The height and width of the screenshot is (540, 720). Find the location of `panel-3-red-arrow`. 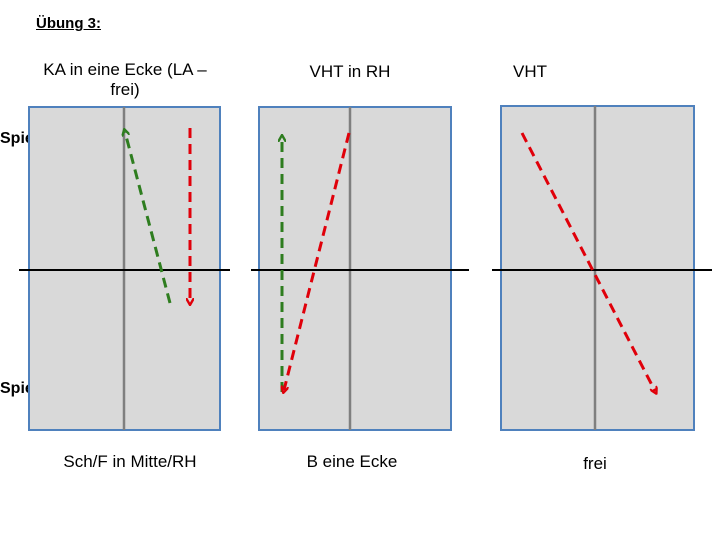

panel-3-red-arrow is located at coordinates (587, 261).